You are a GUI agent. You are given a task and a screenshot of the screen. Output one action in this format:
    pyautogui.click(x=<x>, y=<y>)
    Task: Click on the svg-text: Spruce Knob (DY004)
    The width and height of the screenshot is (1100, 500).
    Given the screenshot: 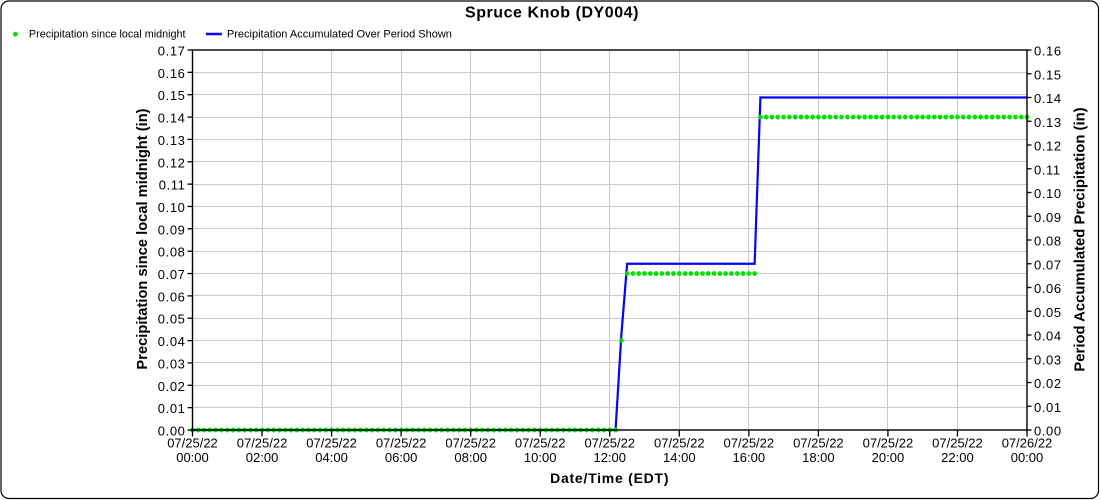 What is the action you would take?
    pyautogui.click(x=552, y=13)
    